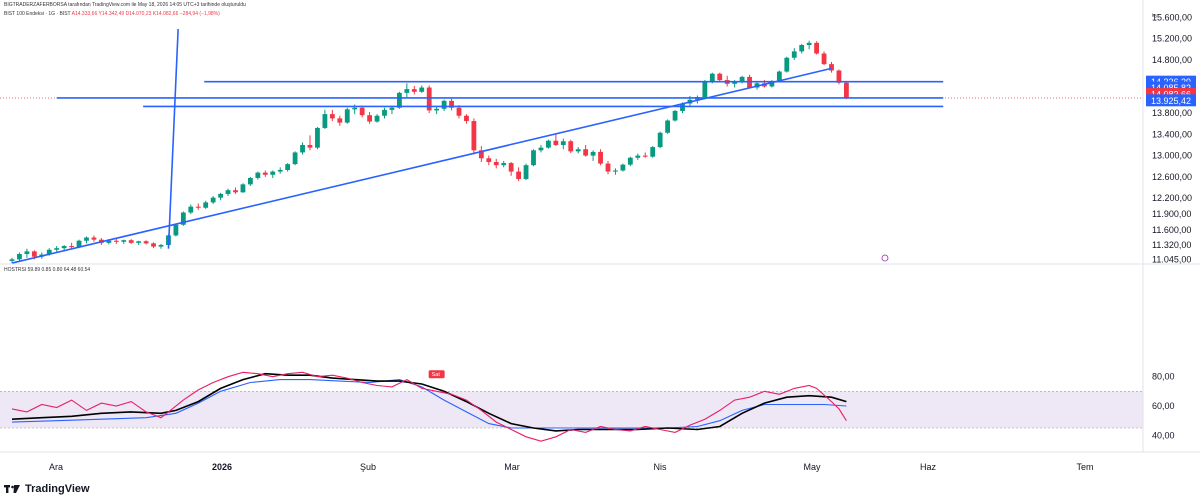  Describe the element at coordinates (12, 489) in the screenshot. I see `tradingview-logo-icon` at that location.